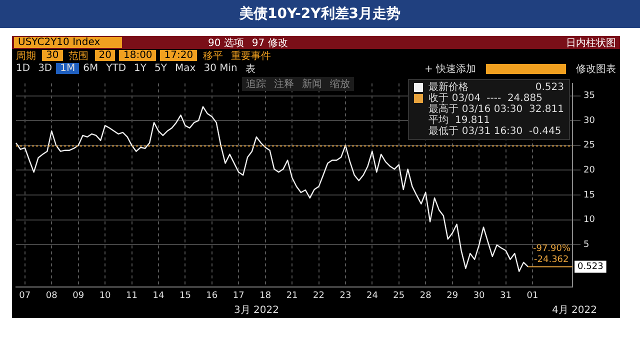 The height and width of the screenshot is (343, 640). Describe the element at coordinates (140, 68) in the screenshot. I see `text: 1Y` at that location.